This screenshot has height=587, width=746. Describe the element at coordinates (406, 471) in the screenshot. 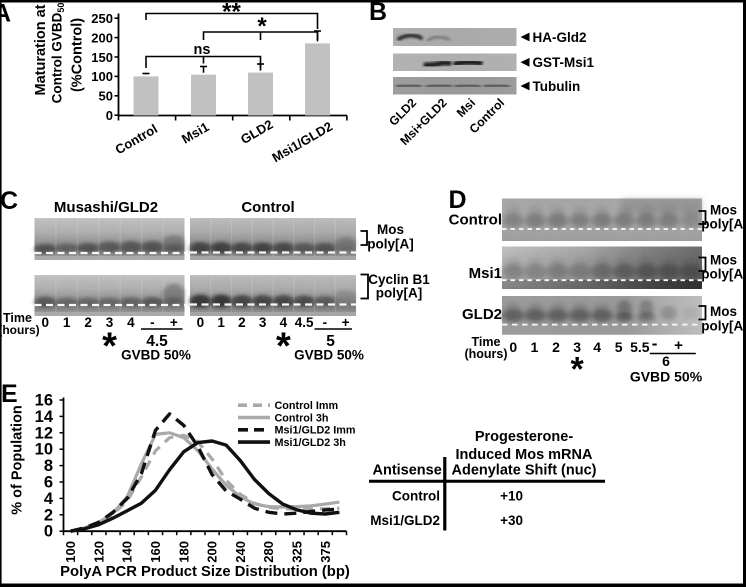

I see `svg-text: Antisense` at that location.